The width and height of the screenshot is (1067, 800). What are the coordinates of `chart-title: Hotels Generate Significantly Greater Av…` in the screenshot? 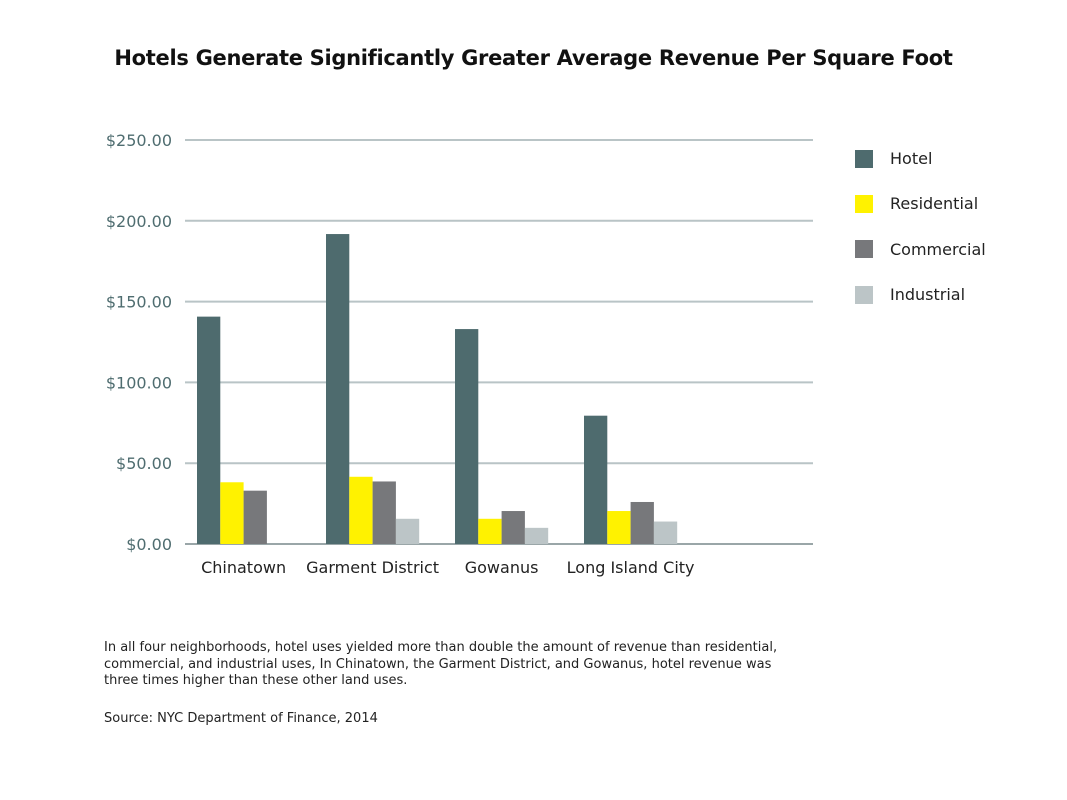 It's located at (533, 58).